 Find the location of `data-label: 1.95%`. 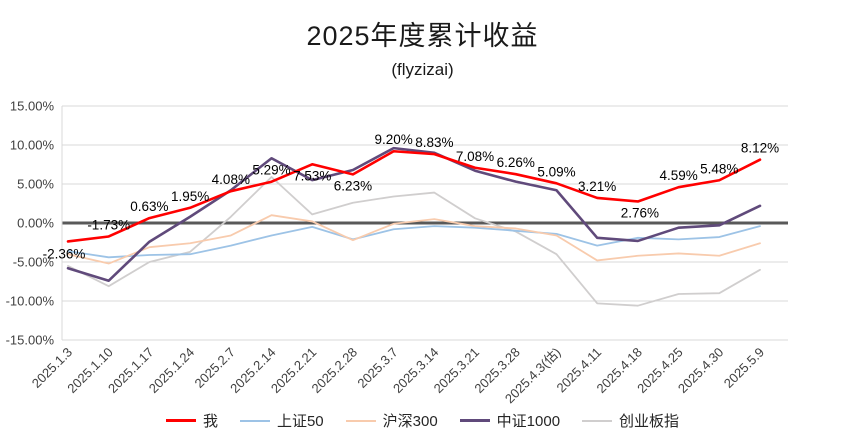

data-label: 1.95% is located at coordinates (190, 196).